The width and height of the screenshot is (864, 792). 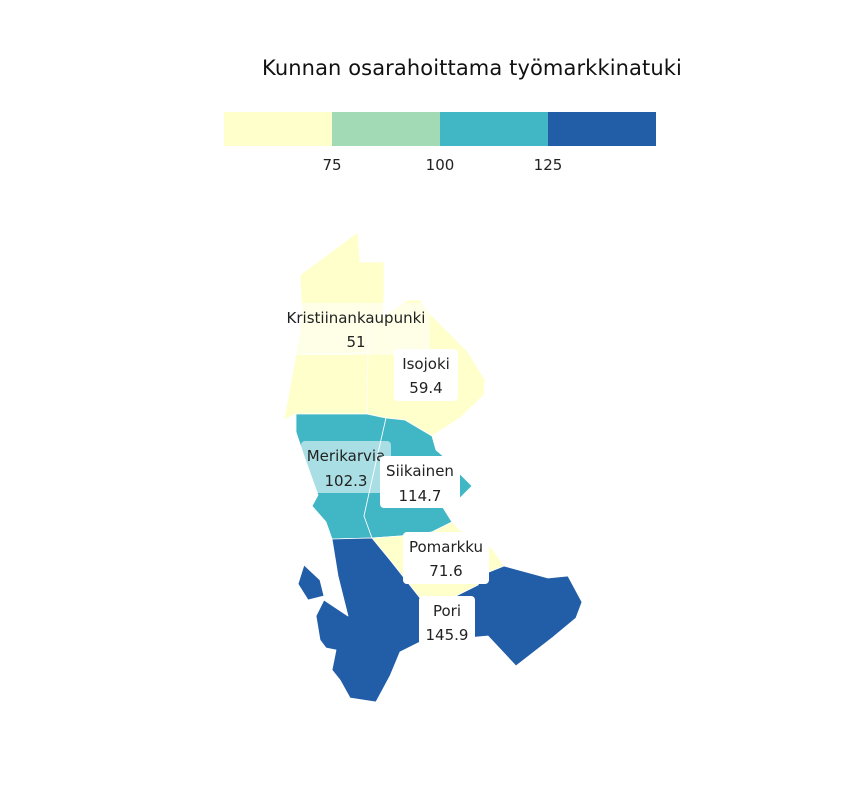 What do you see at coordinates (326, 386) in the screenshot?
I see `region-shape-kristiinankaupunki` at bounding box center [326, 386].